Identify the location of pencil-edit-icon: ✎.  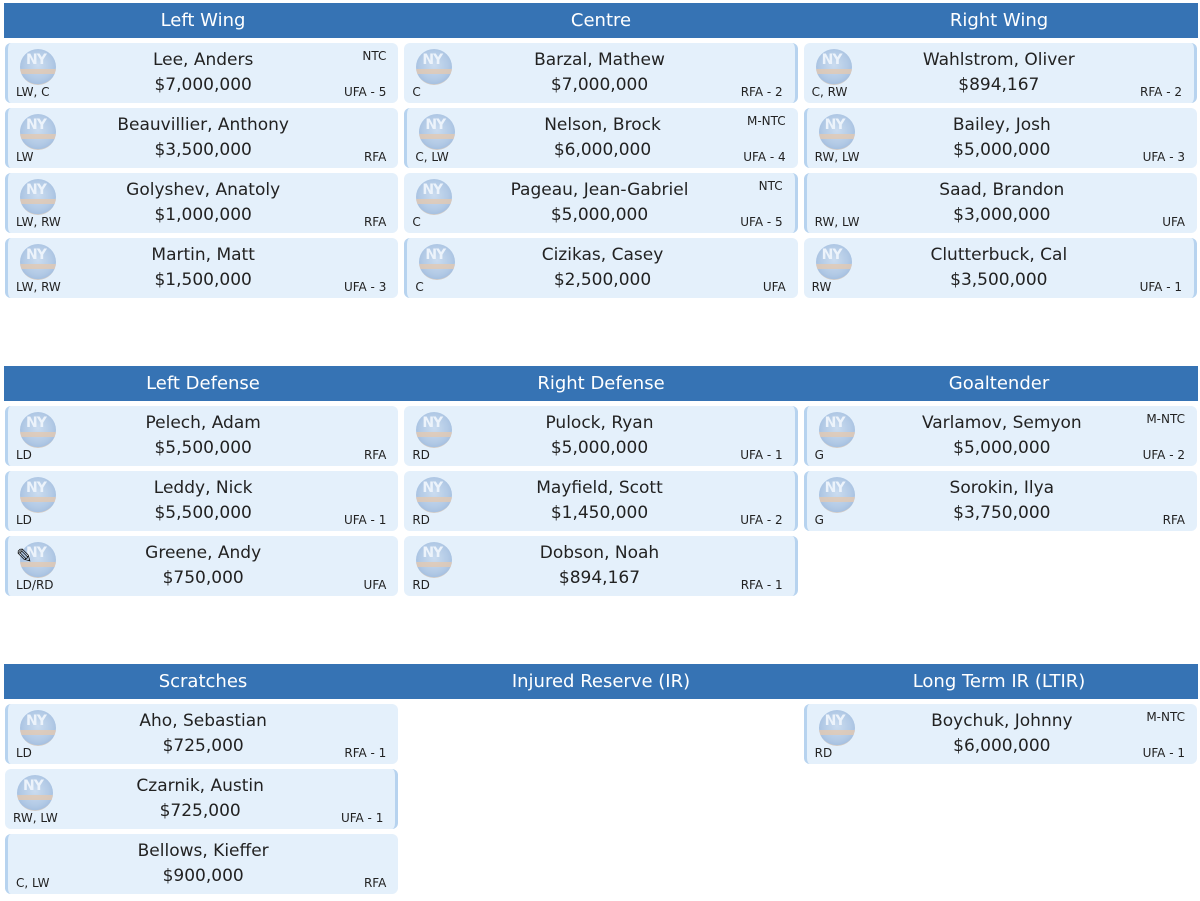
(24, 556).